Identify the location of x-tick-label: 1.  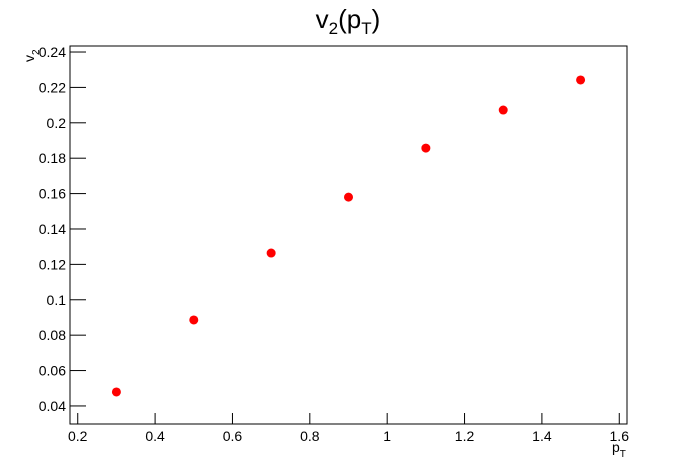
(387, 436).